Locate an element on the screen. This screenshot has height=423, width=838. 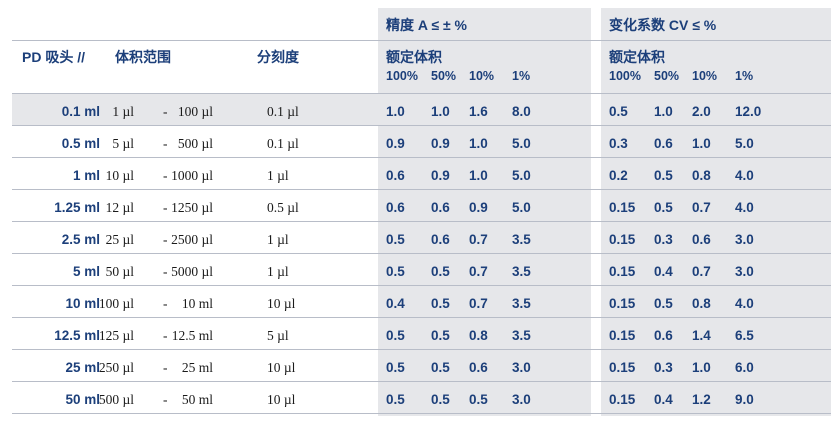
row-pd-tip: 50 ml is located at coordinates (82, 399).